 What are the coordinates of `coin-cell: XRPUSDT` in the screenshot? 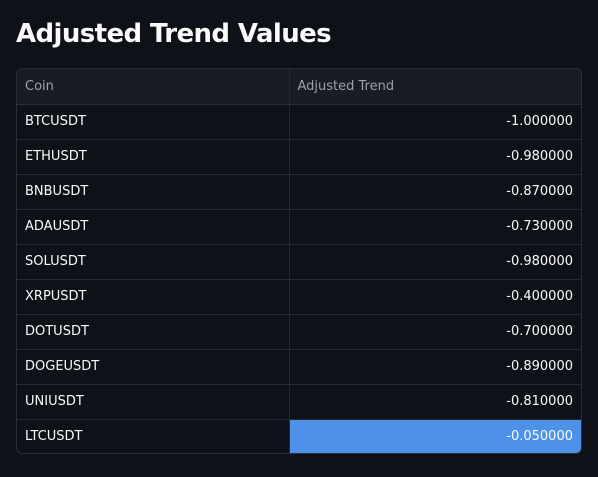 It's located at (153, 297).